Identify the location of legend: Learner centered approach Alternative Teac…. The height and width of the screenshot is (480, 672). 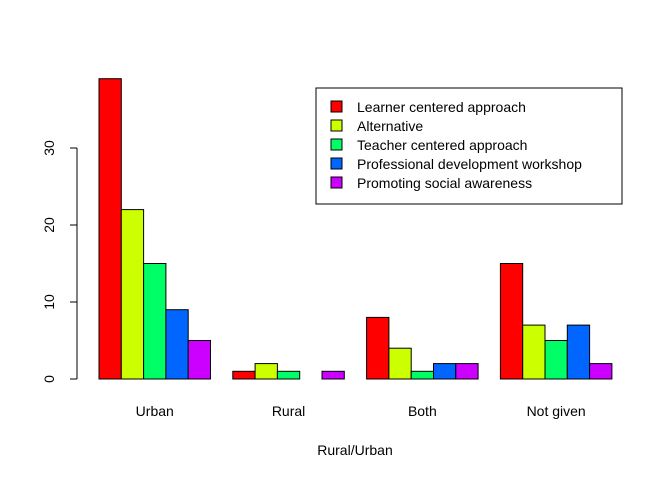
(469, 146).